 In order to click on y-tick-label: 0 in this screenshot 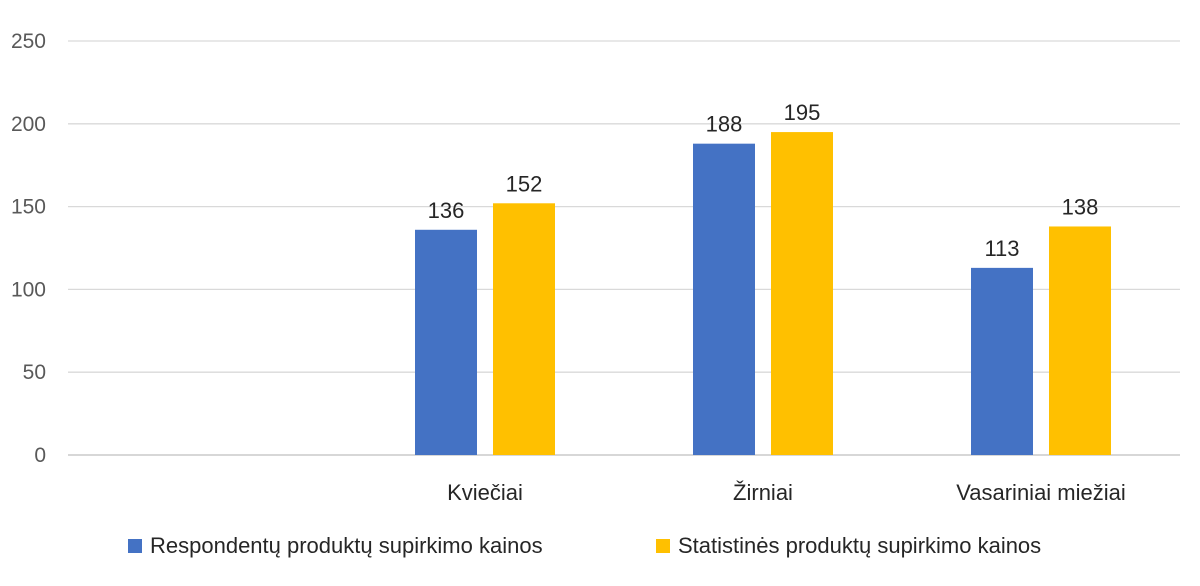, I will do `click(40, 455)`.